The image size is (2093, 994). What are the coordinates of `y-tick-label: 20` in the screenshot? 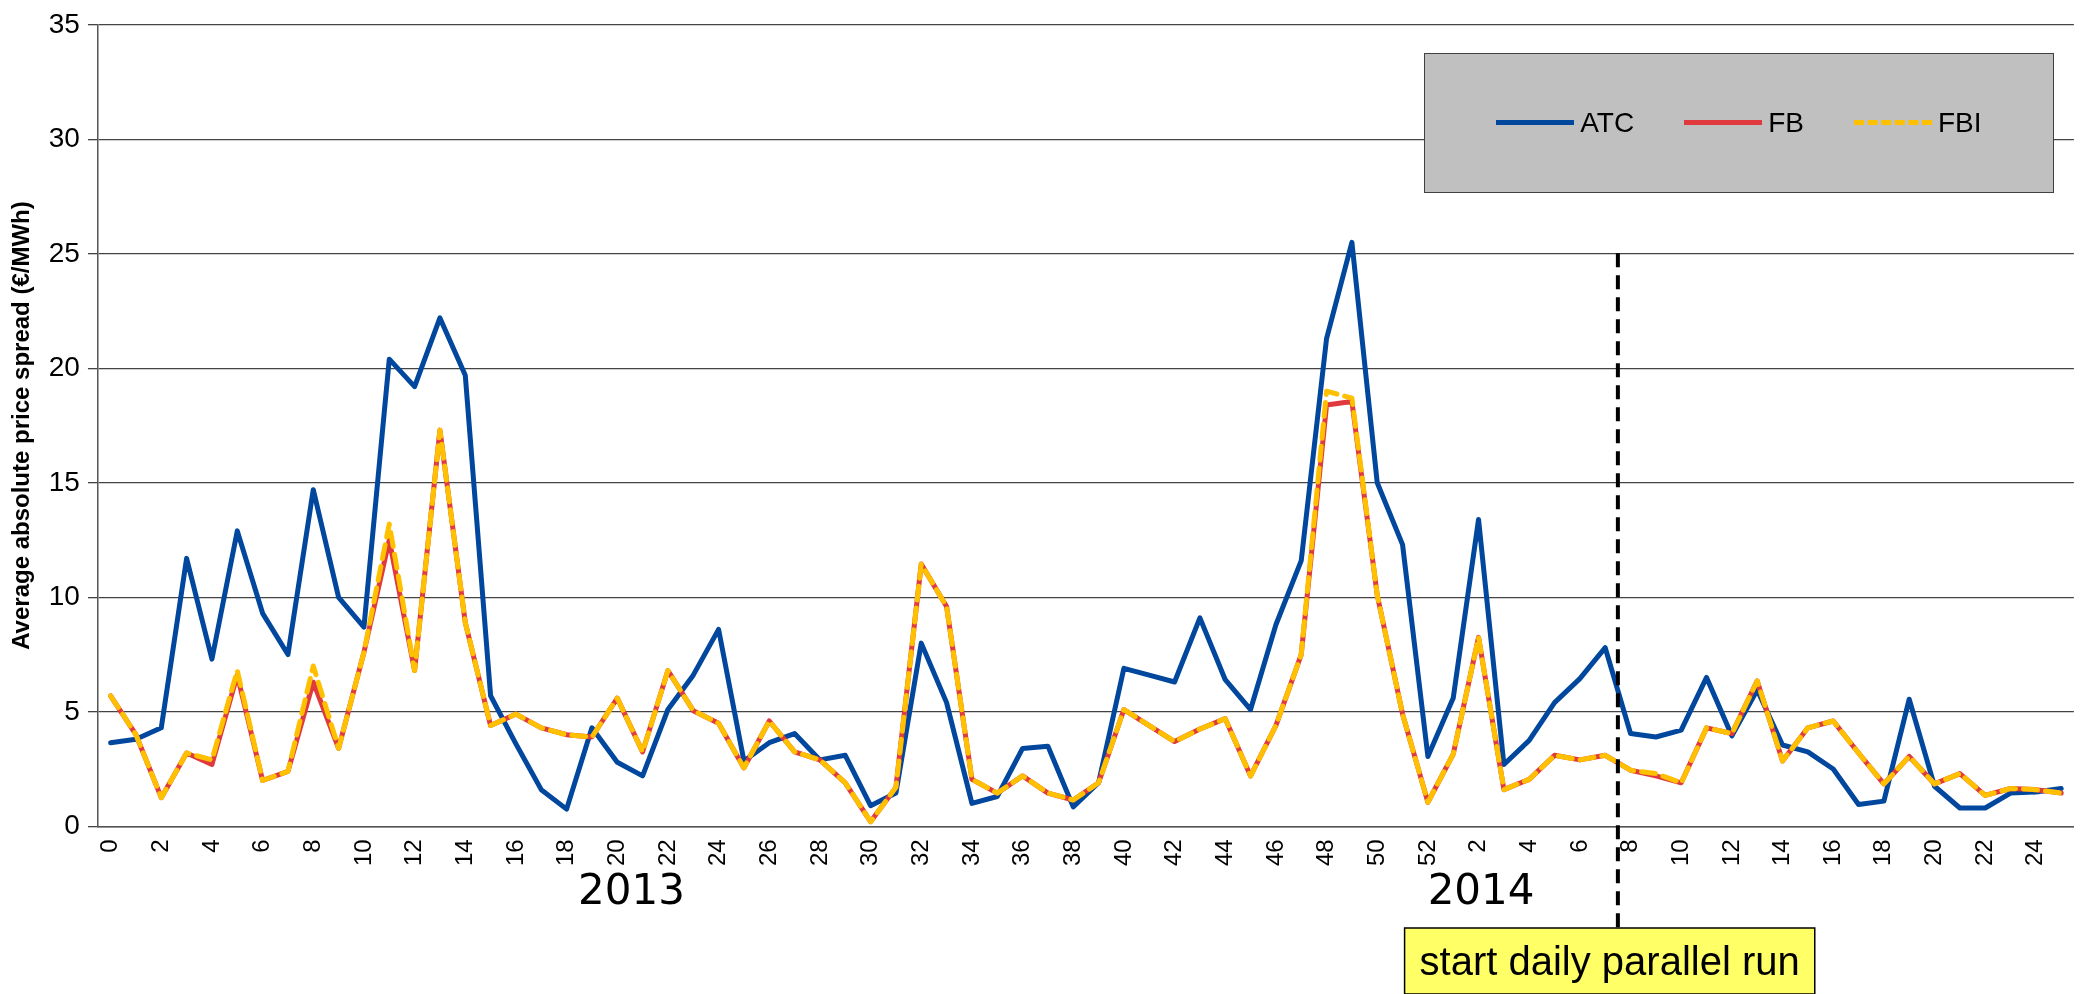 It's located at (64, 367).